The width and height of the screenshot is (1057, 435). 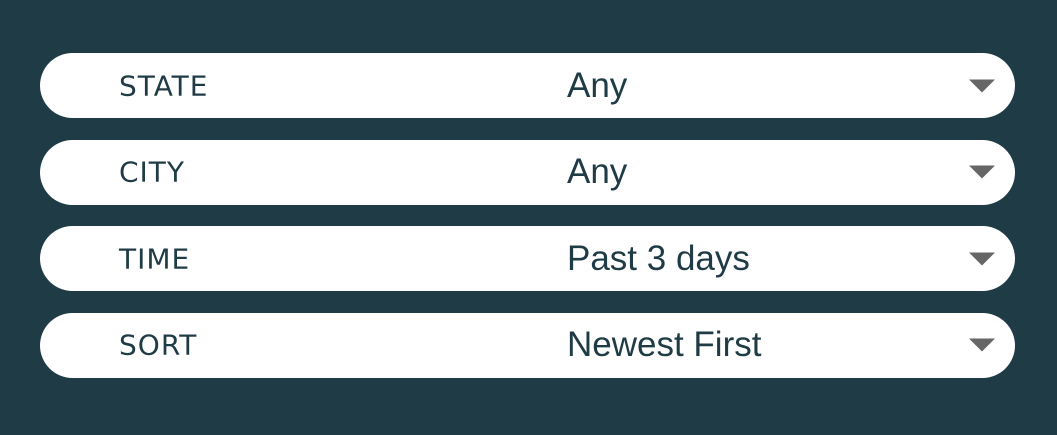 I want to click on city-label: CITY, so click(x=152, y=172).